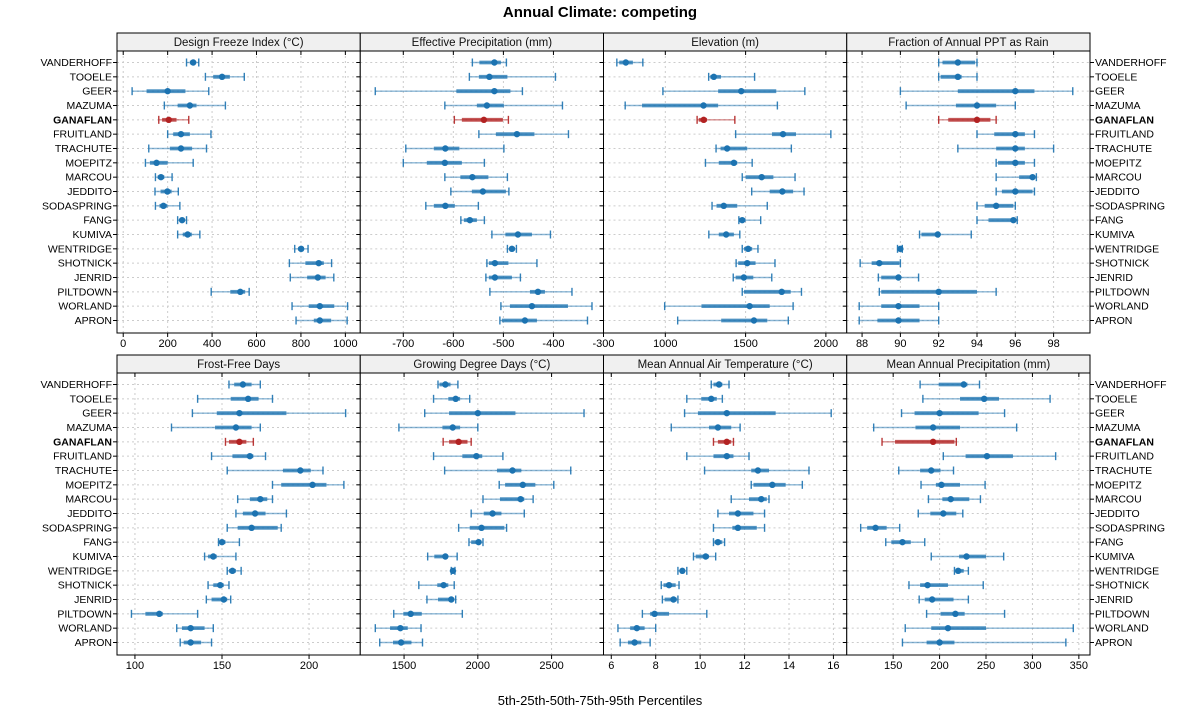  Describe the element at coordinates (403, 344) in the screenshot. I see `x-tick-label: -700` at that location.